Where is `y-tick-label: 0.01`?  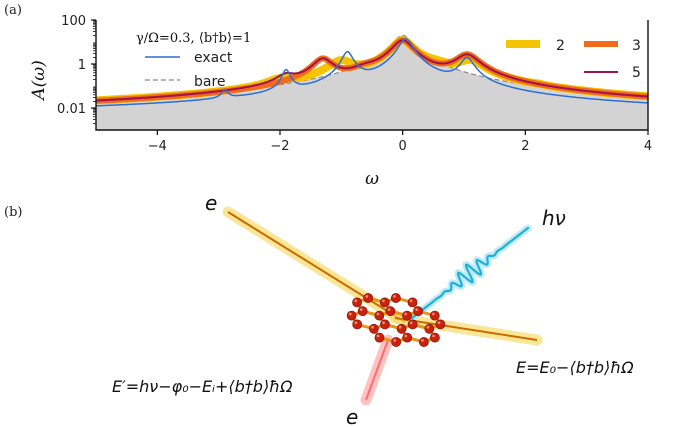
y-tick-label: 0.01 is located at coordinates (71, 109).